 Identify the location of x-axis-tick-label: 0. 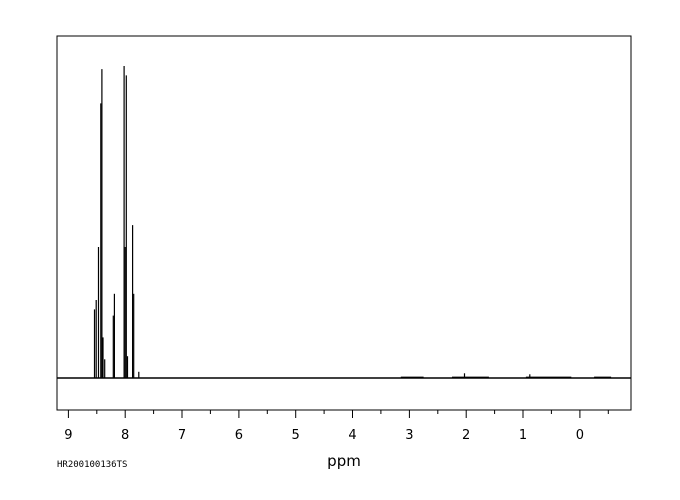
(580, 435).